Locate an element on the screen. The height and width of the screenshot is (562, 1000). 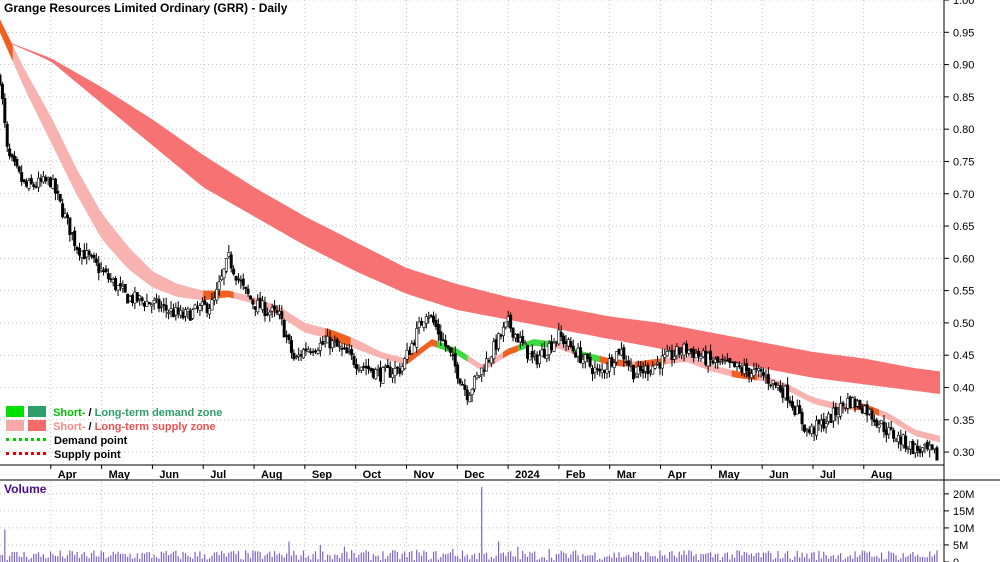
x-tick-label: Feb is located at coordinates (576, 475).